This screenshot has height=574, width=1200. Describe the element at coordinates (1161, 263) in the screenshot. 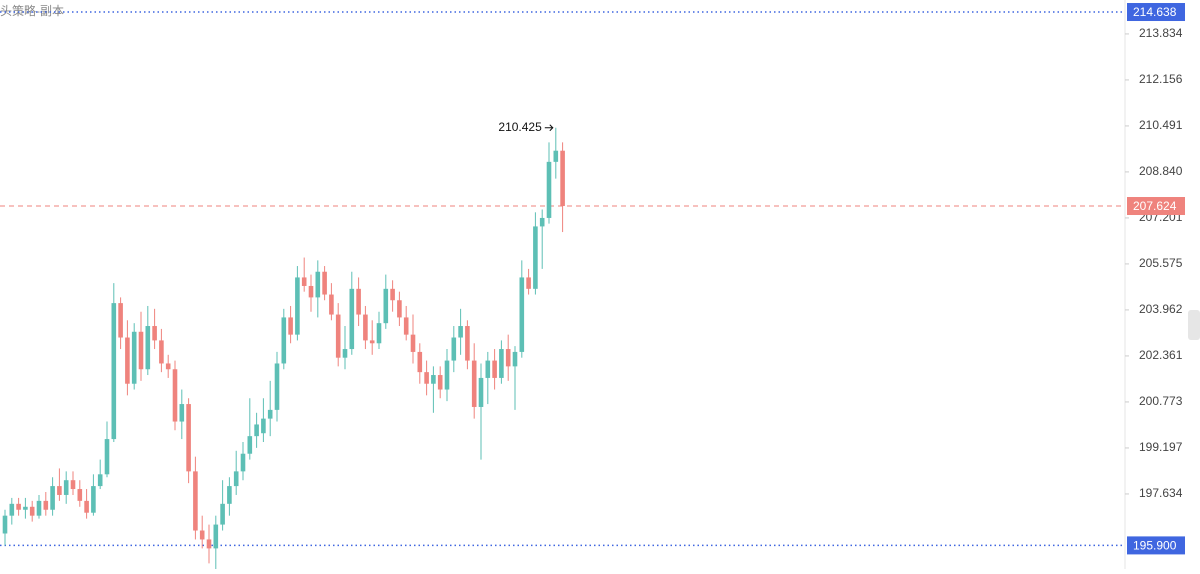

I see `y-tick-label: 205.575` at that location.